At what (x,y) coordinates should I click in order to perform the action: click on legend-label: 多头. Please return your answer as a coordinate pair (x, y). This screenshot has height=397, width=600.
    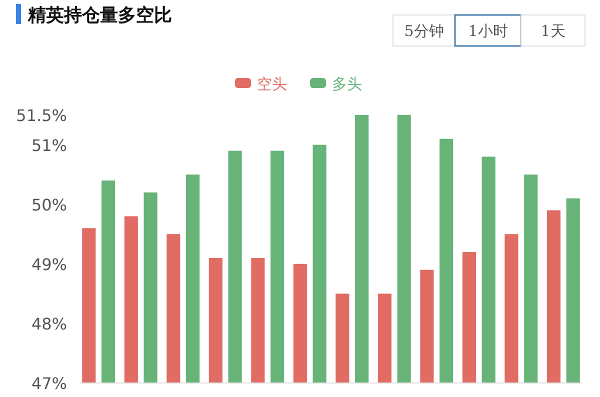
    Looking at the image, I should click on (347, 84).